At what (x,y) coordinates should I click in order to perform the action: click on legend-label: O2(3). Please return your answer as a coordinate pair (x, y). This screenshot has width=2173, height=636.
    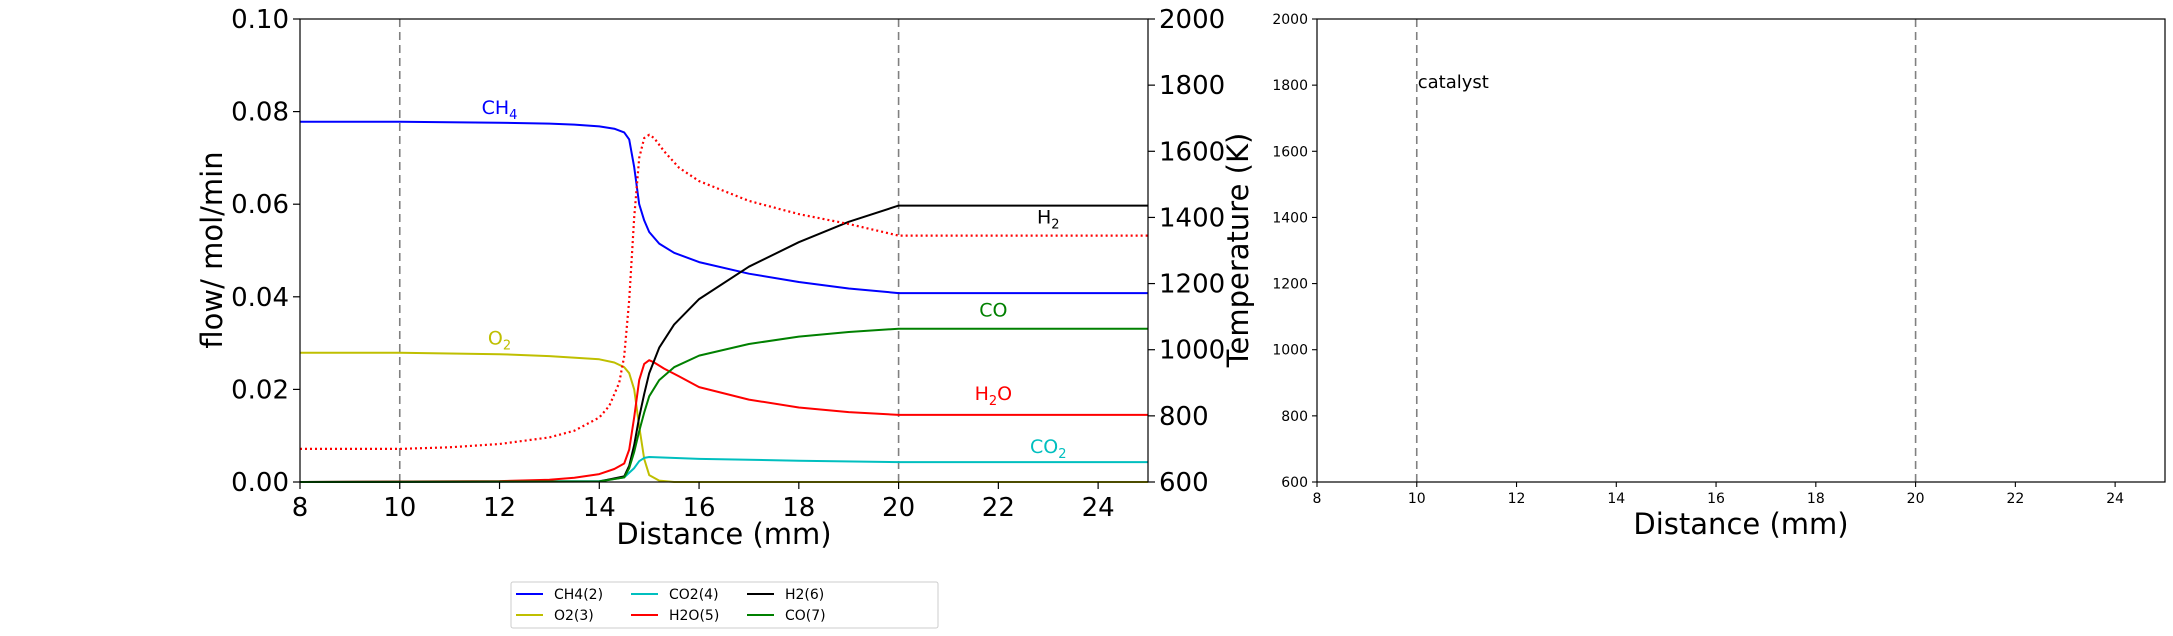
    Looking at the image, I should click on (574, 616).